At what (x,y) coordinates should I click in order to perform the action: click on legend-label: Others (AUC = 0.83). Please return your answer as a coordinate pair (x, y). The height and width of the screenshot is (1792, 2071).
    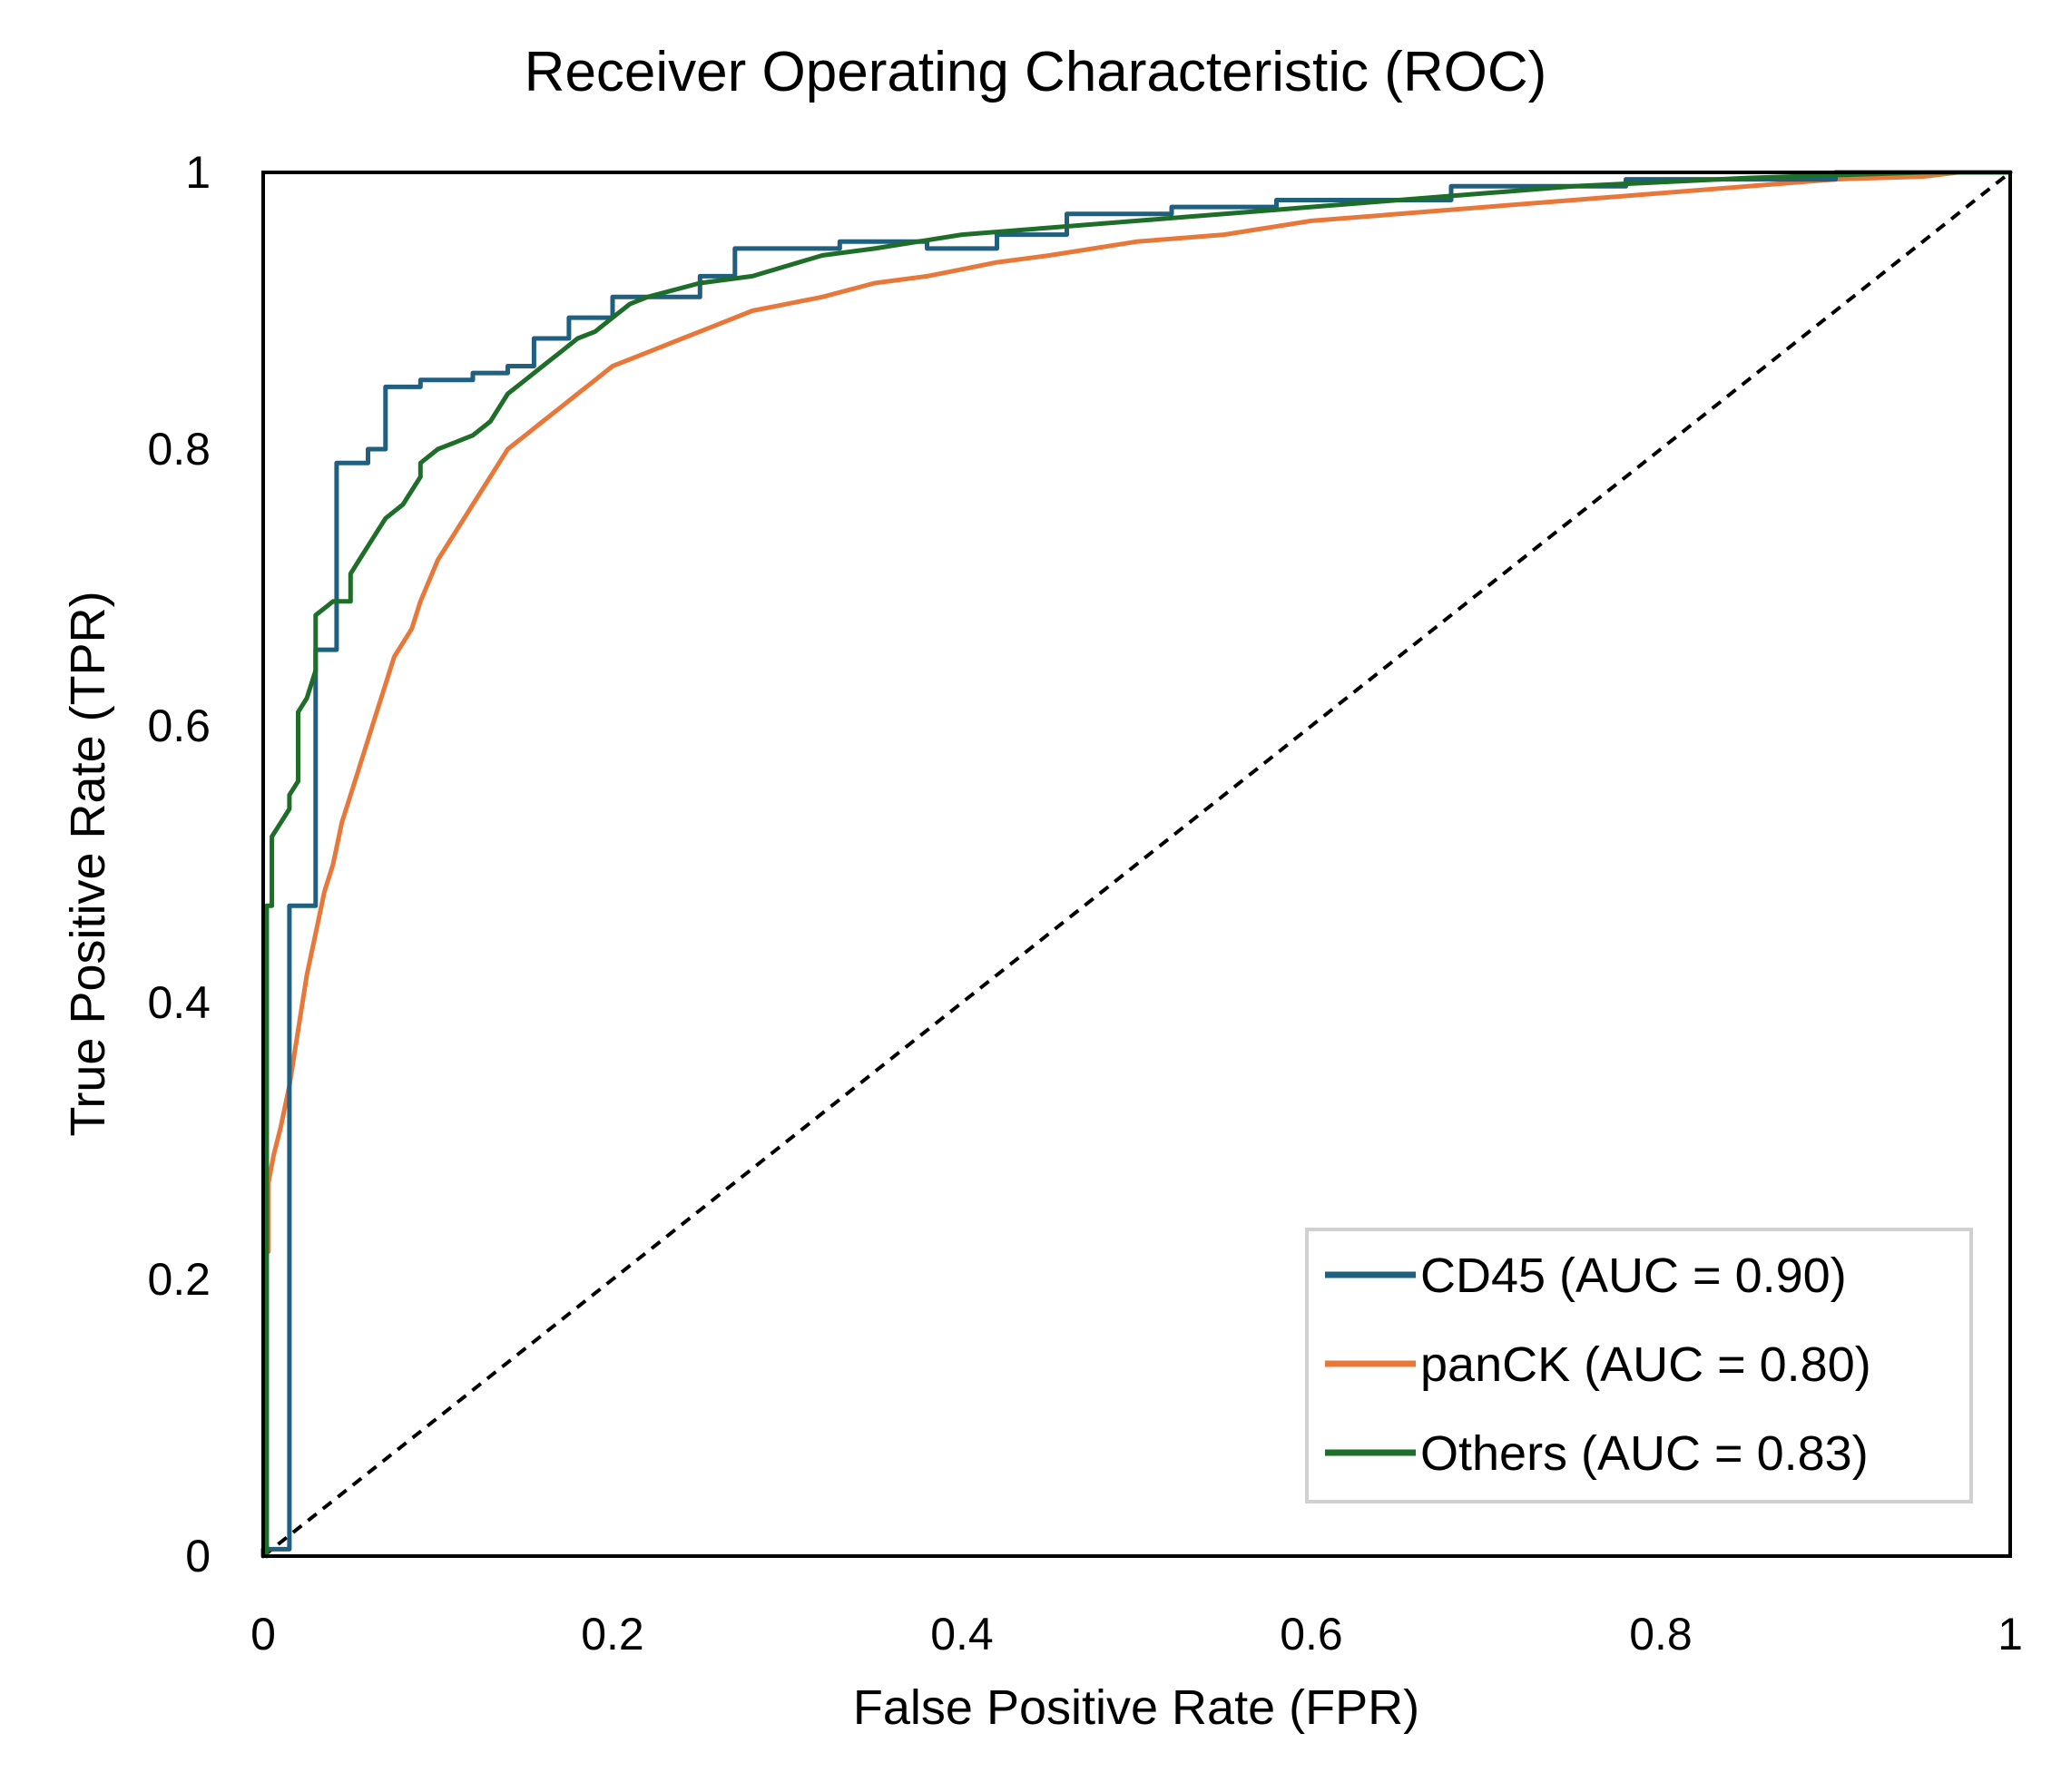
    Looking at the image, I should click on (1644, 1453).